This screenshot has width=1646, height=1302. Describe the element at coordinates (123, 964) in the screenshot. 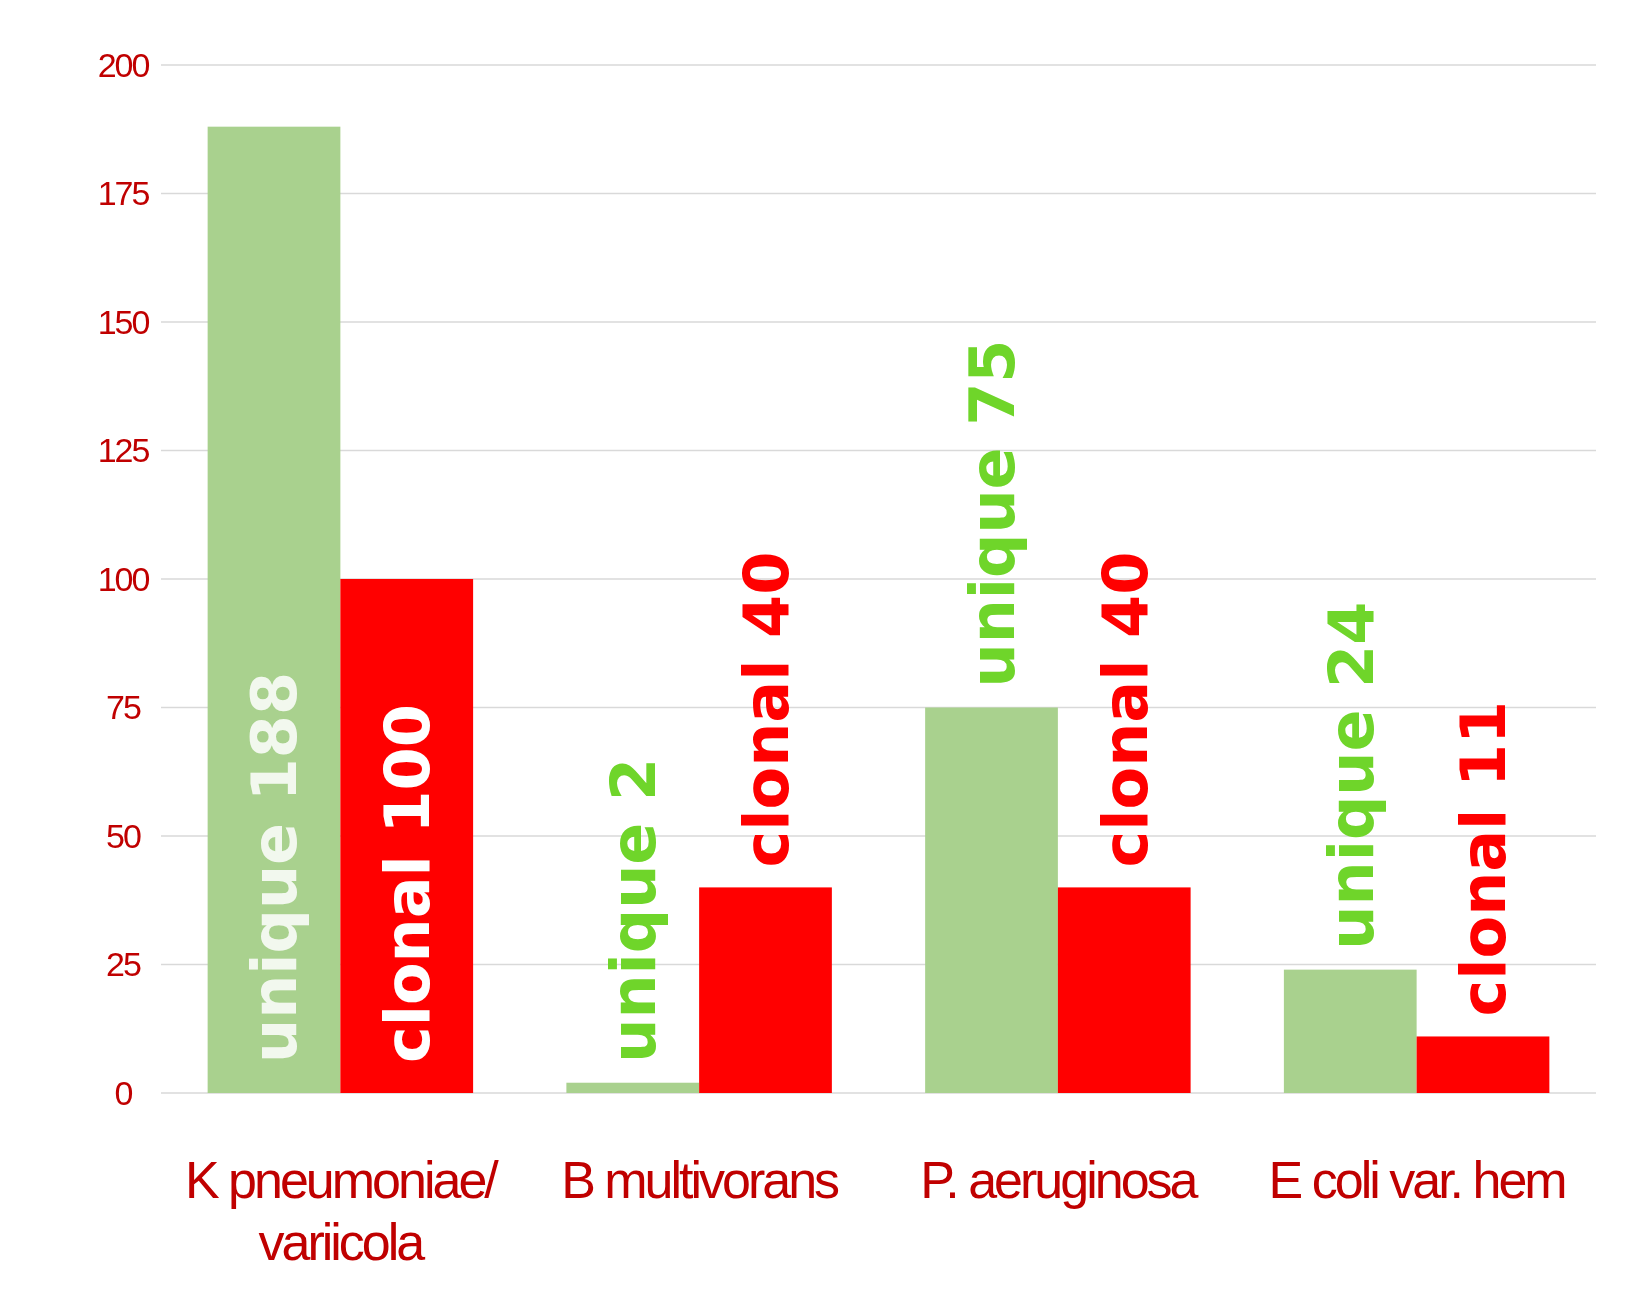

I see `y-tick-label: 25` at that location.